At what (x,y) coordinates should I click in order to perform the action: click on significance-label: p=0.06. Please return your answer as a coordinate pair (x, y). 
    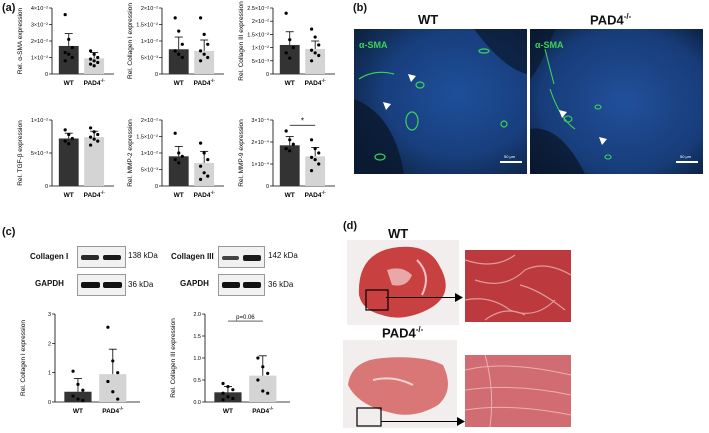
    Looking at the image, I should click on (245, 318).